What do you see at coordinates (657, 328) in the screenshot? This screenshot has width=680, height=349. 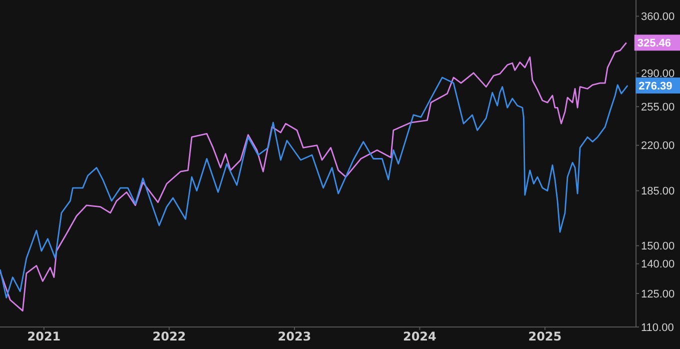 I see `y-tick-label: 110.00` at bounding box center [657, 328].